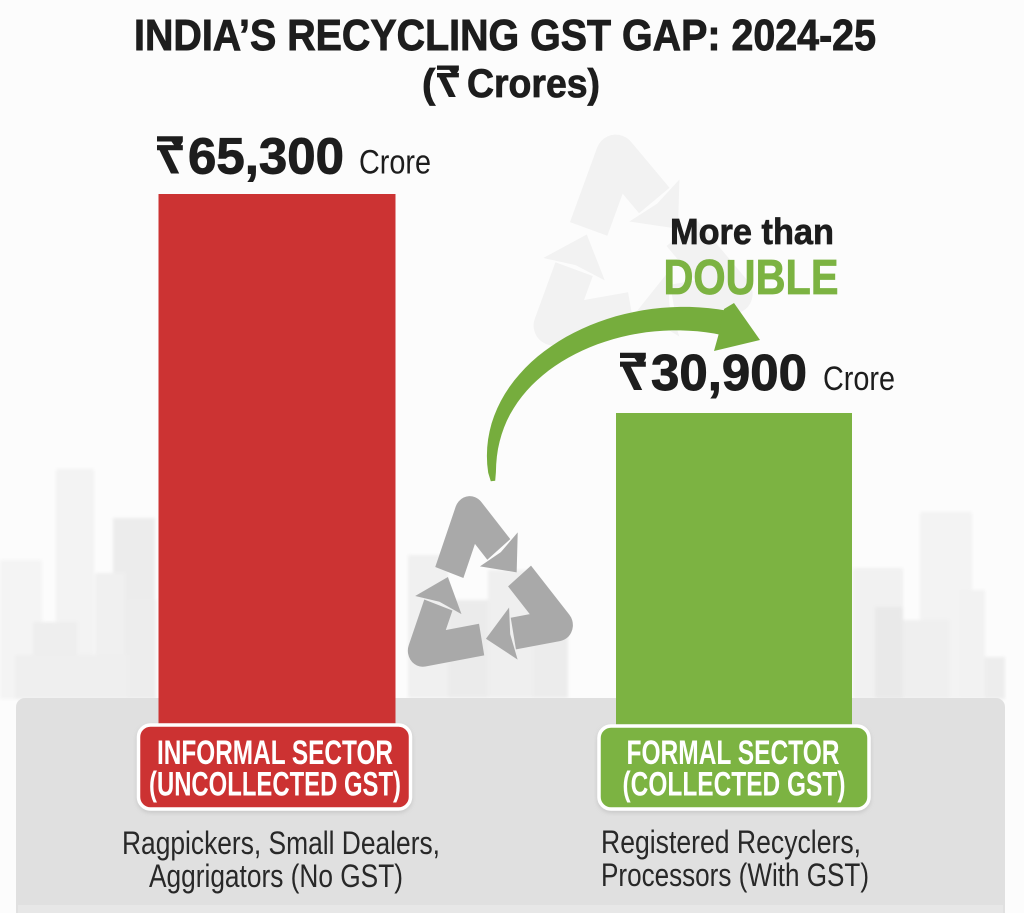  I want to click on svg-text: Processors (With GST), so click(735, 875).